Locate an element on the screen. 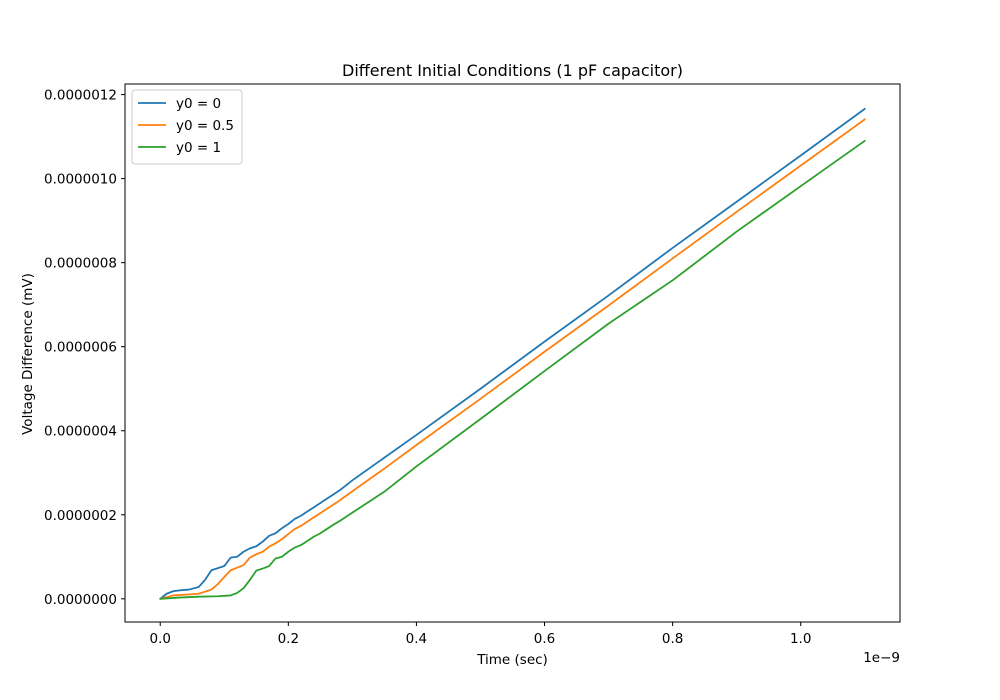 The image size is (1000, 700). legend: y0 = 0 y0 = 0.5 y0 = 1 is located at coordinates (187, 127).